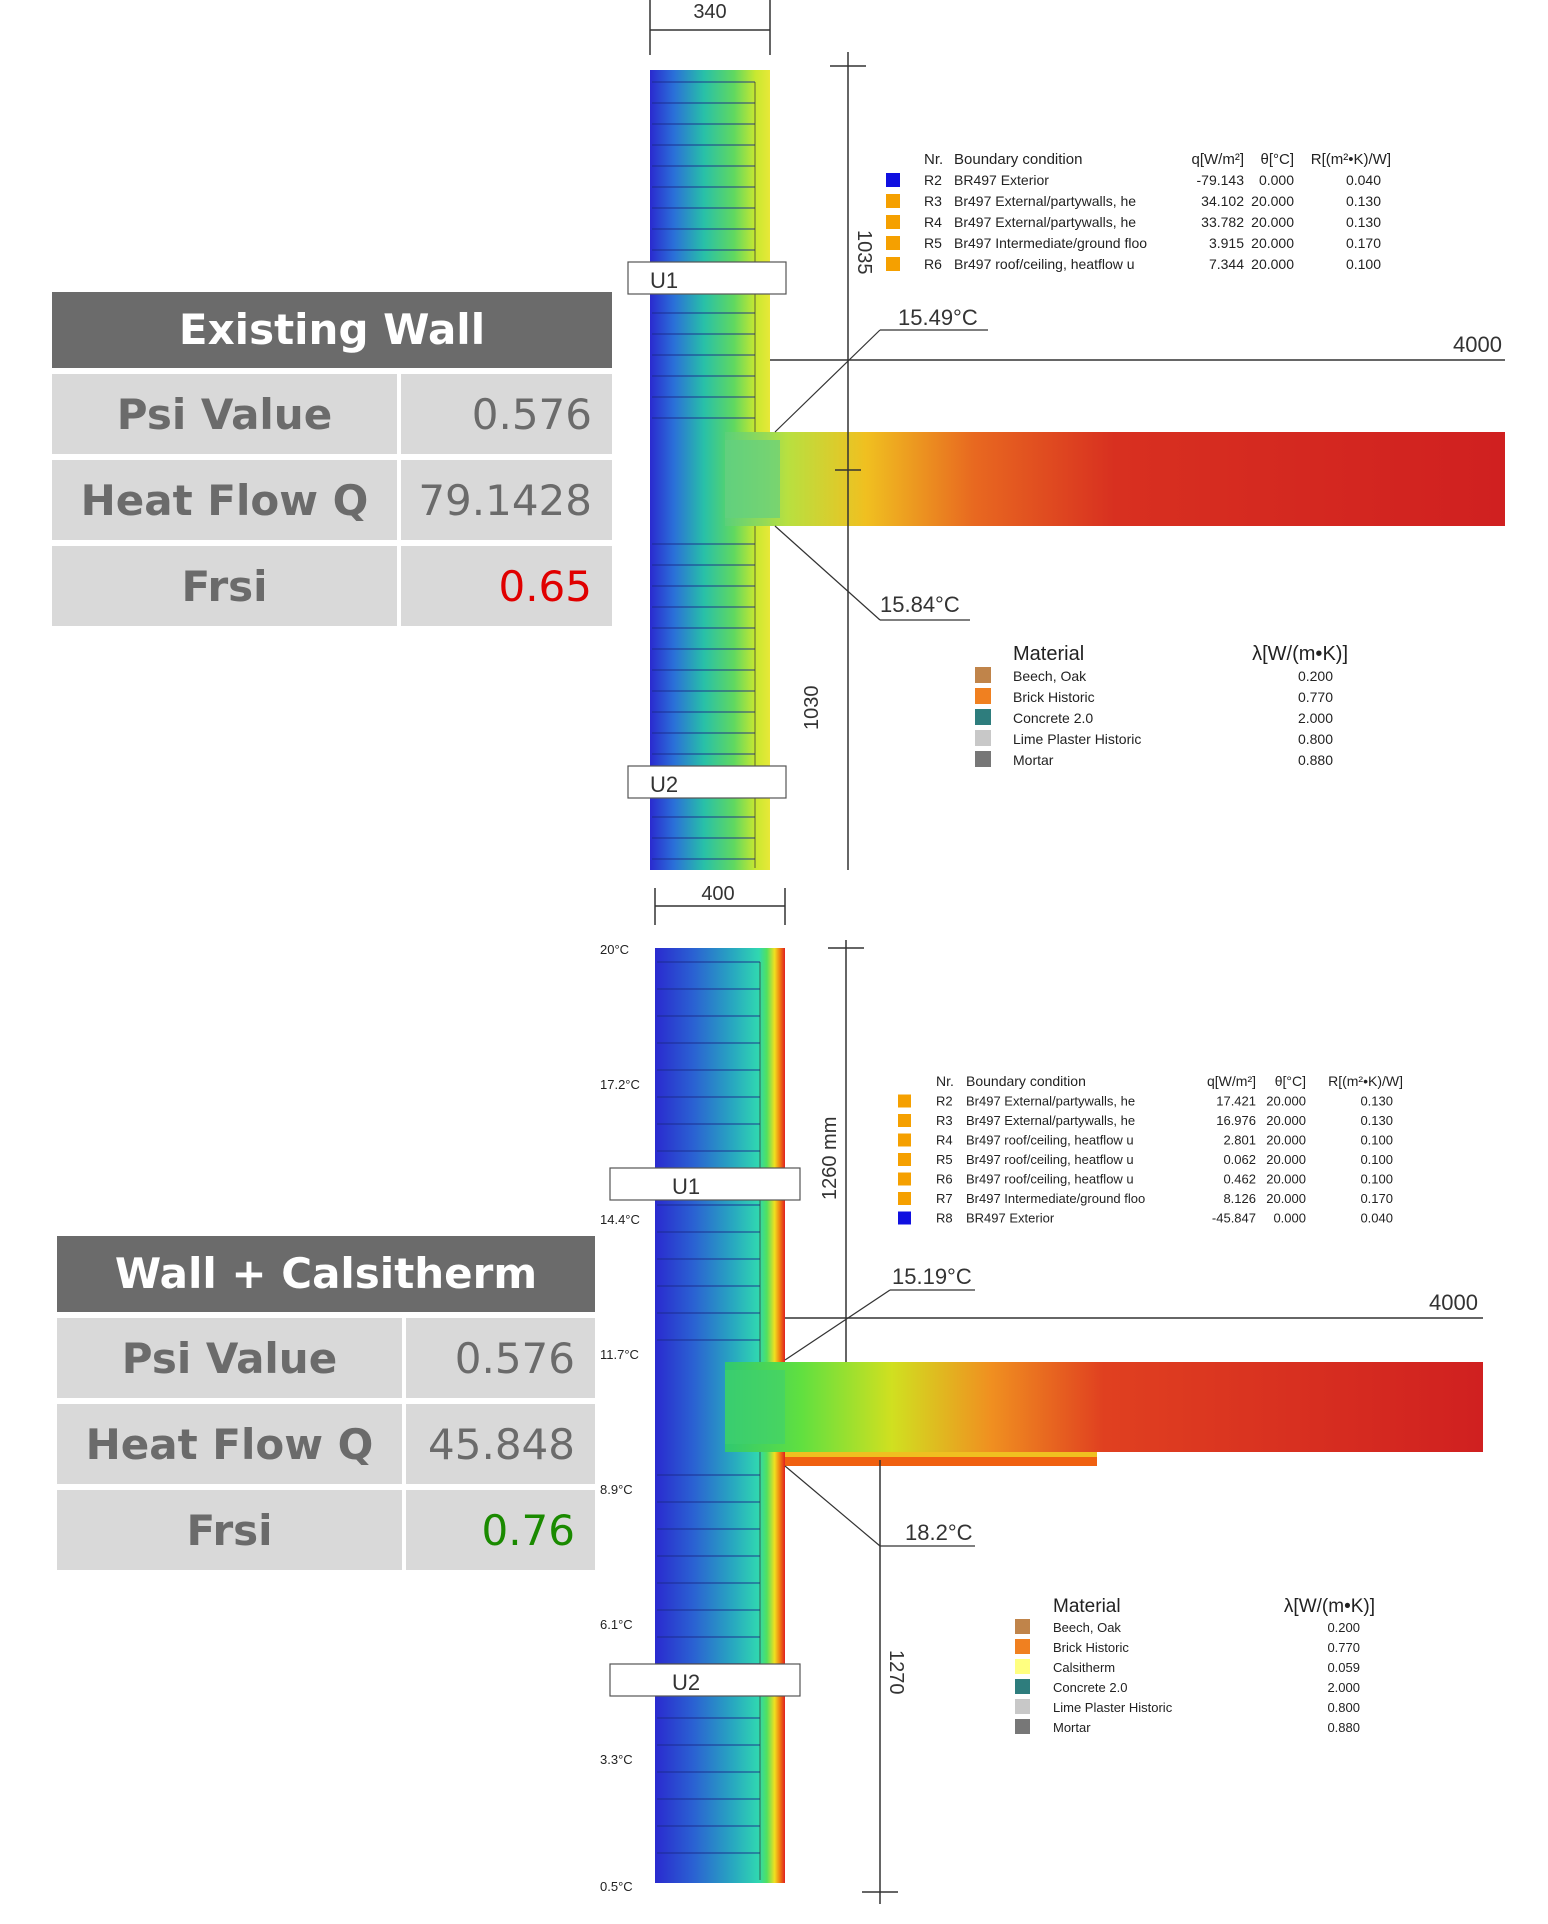 This screenshot has width=1548, height=1924. What do you see at coordinates (1343, 1667) in the screenshot?
I see `material-lambda: 0.059` at bounding box center [1343, 1667].